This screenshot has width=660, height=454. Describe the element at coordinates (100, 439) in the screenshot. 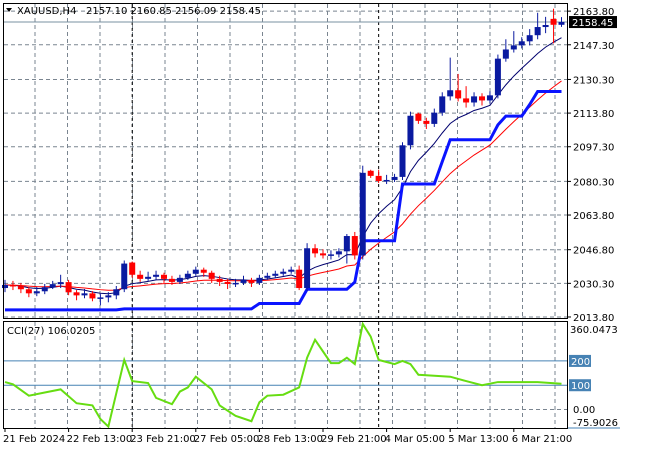

I see `time-tick-label: 22 Feb 13:00` at that location.